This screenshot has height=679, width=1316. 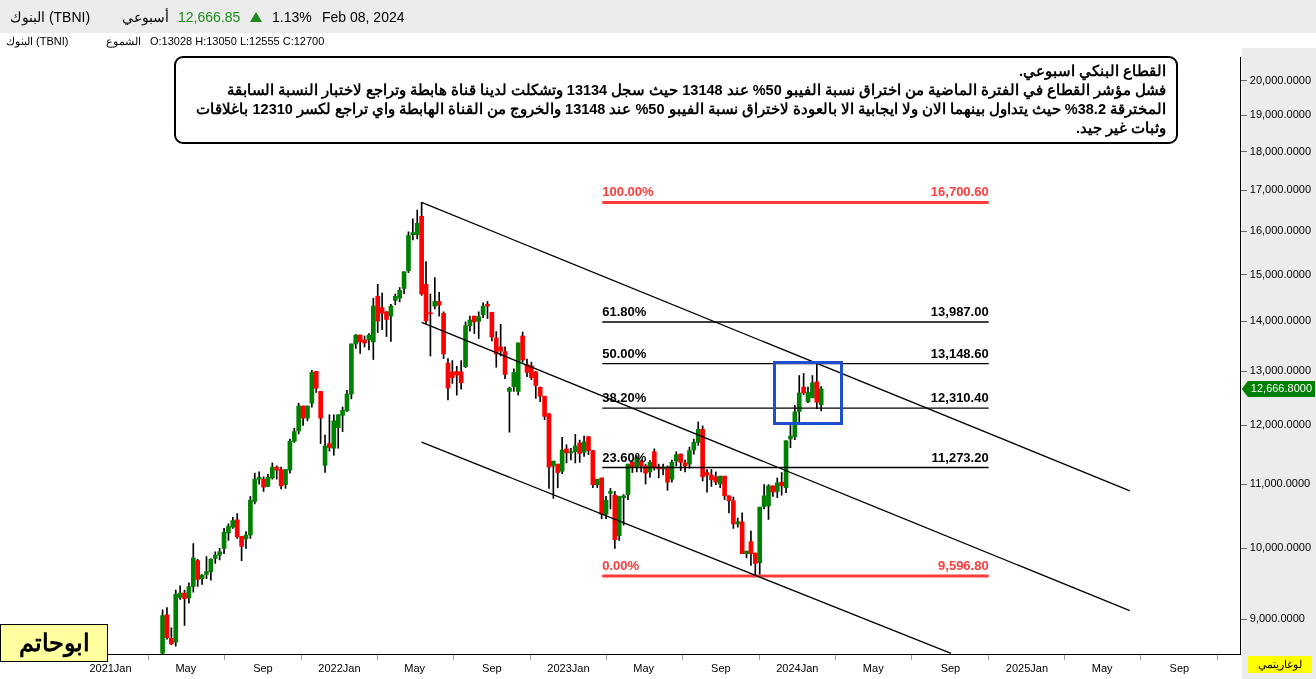 What do you see at coordinates (123, 41) in the screenshot?
I see `text: الشموع` at bounding box center [123, 41].